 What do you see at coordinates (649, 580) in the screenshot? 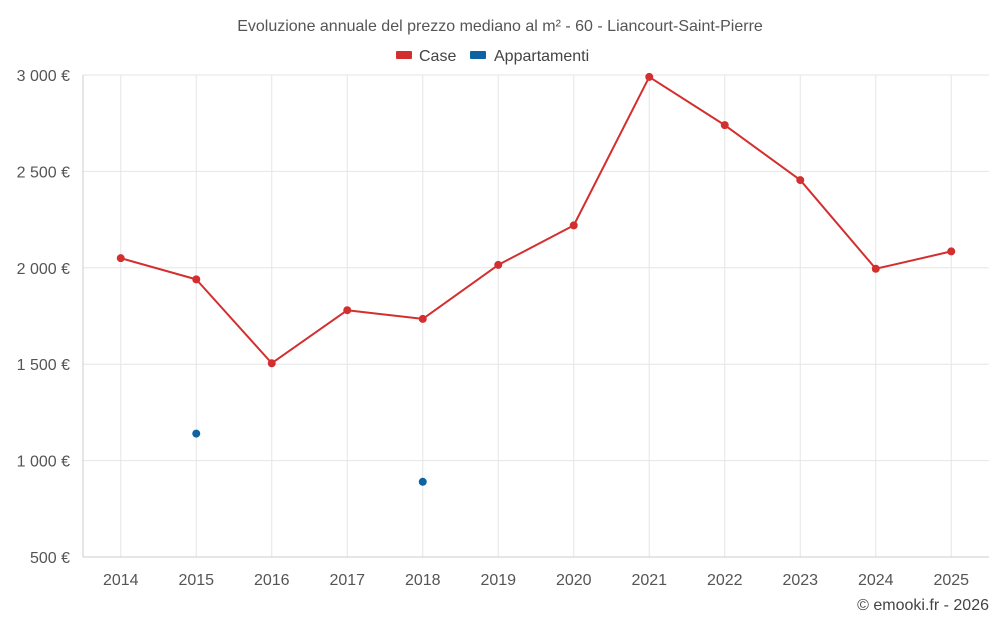
I see `x-tick-label: 2021` at bounding box center [649, 580].